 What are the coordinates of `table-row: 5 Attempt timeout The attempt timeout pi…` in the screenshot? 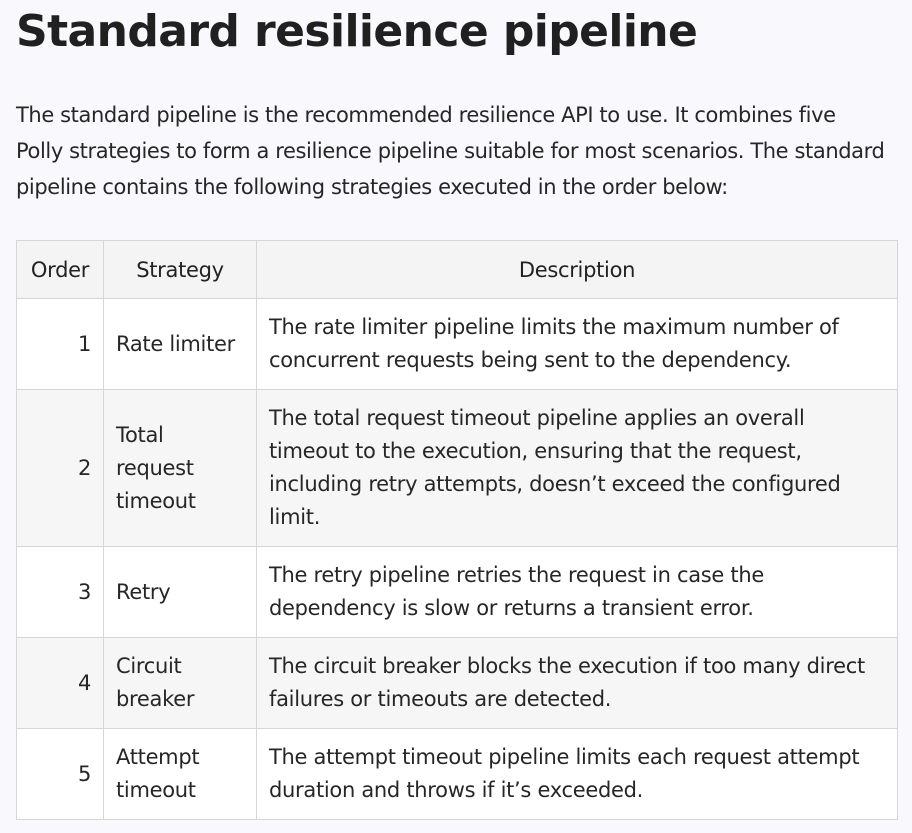 It's located at (457, 774).